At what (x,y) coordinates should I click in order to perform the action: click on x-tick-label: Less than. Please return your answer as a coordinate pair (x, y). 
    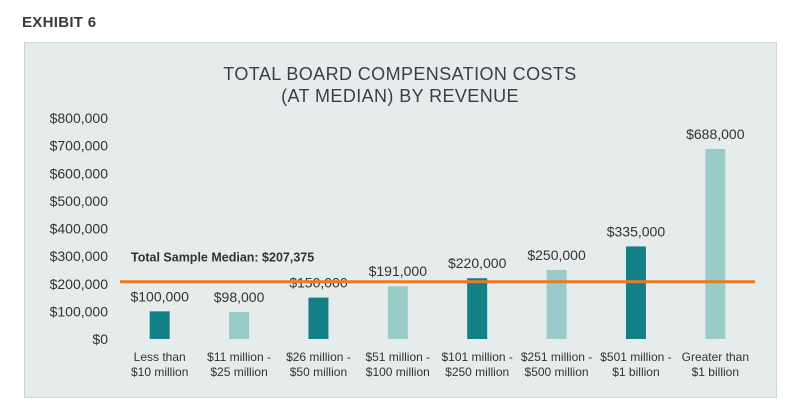
    Looking at the image, I should click on (160, 357).